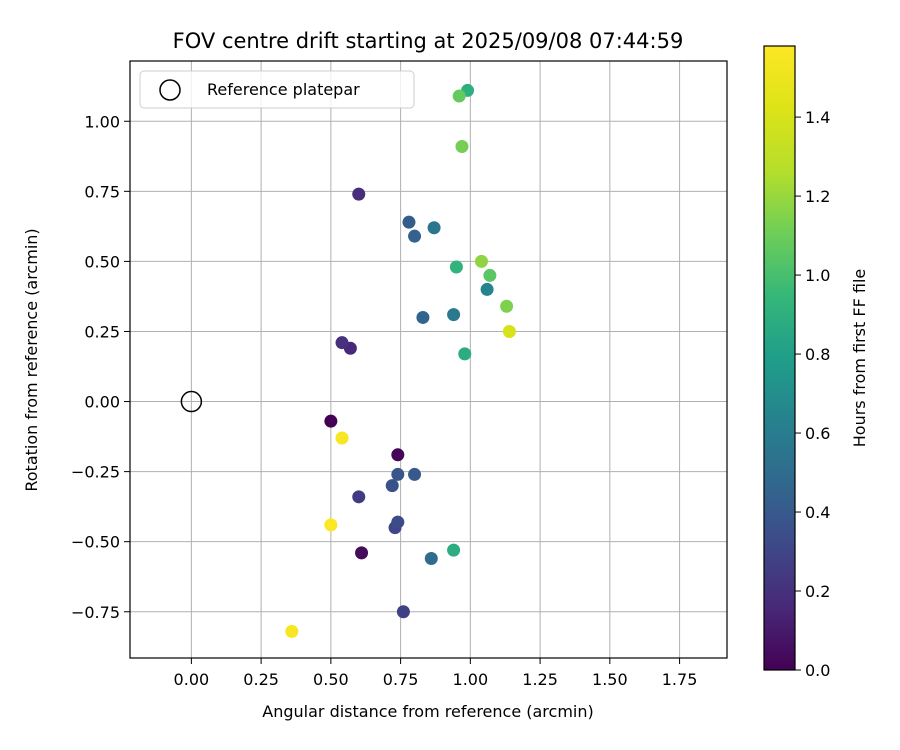  Describe the element at coordinates (283, 89) in the screenshot. I see `legend-label: Reference platepar` at that location.